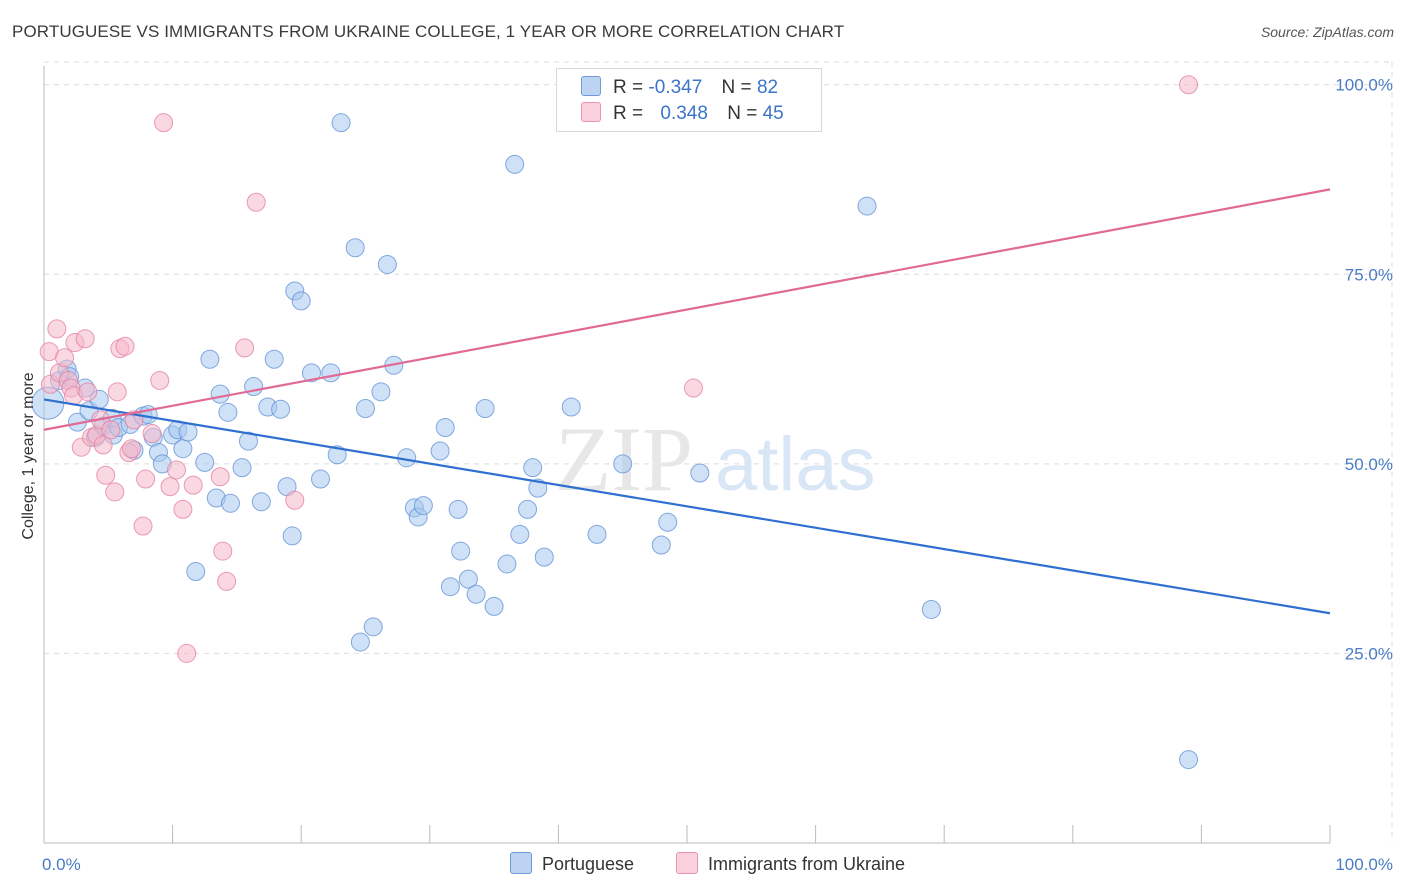 This screenshot has height=892, width=1406. Describe the element at coordinates (1364, 85) in the screenshot. I see `y-tick-label: 100.0%` at that location.